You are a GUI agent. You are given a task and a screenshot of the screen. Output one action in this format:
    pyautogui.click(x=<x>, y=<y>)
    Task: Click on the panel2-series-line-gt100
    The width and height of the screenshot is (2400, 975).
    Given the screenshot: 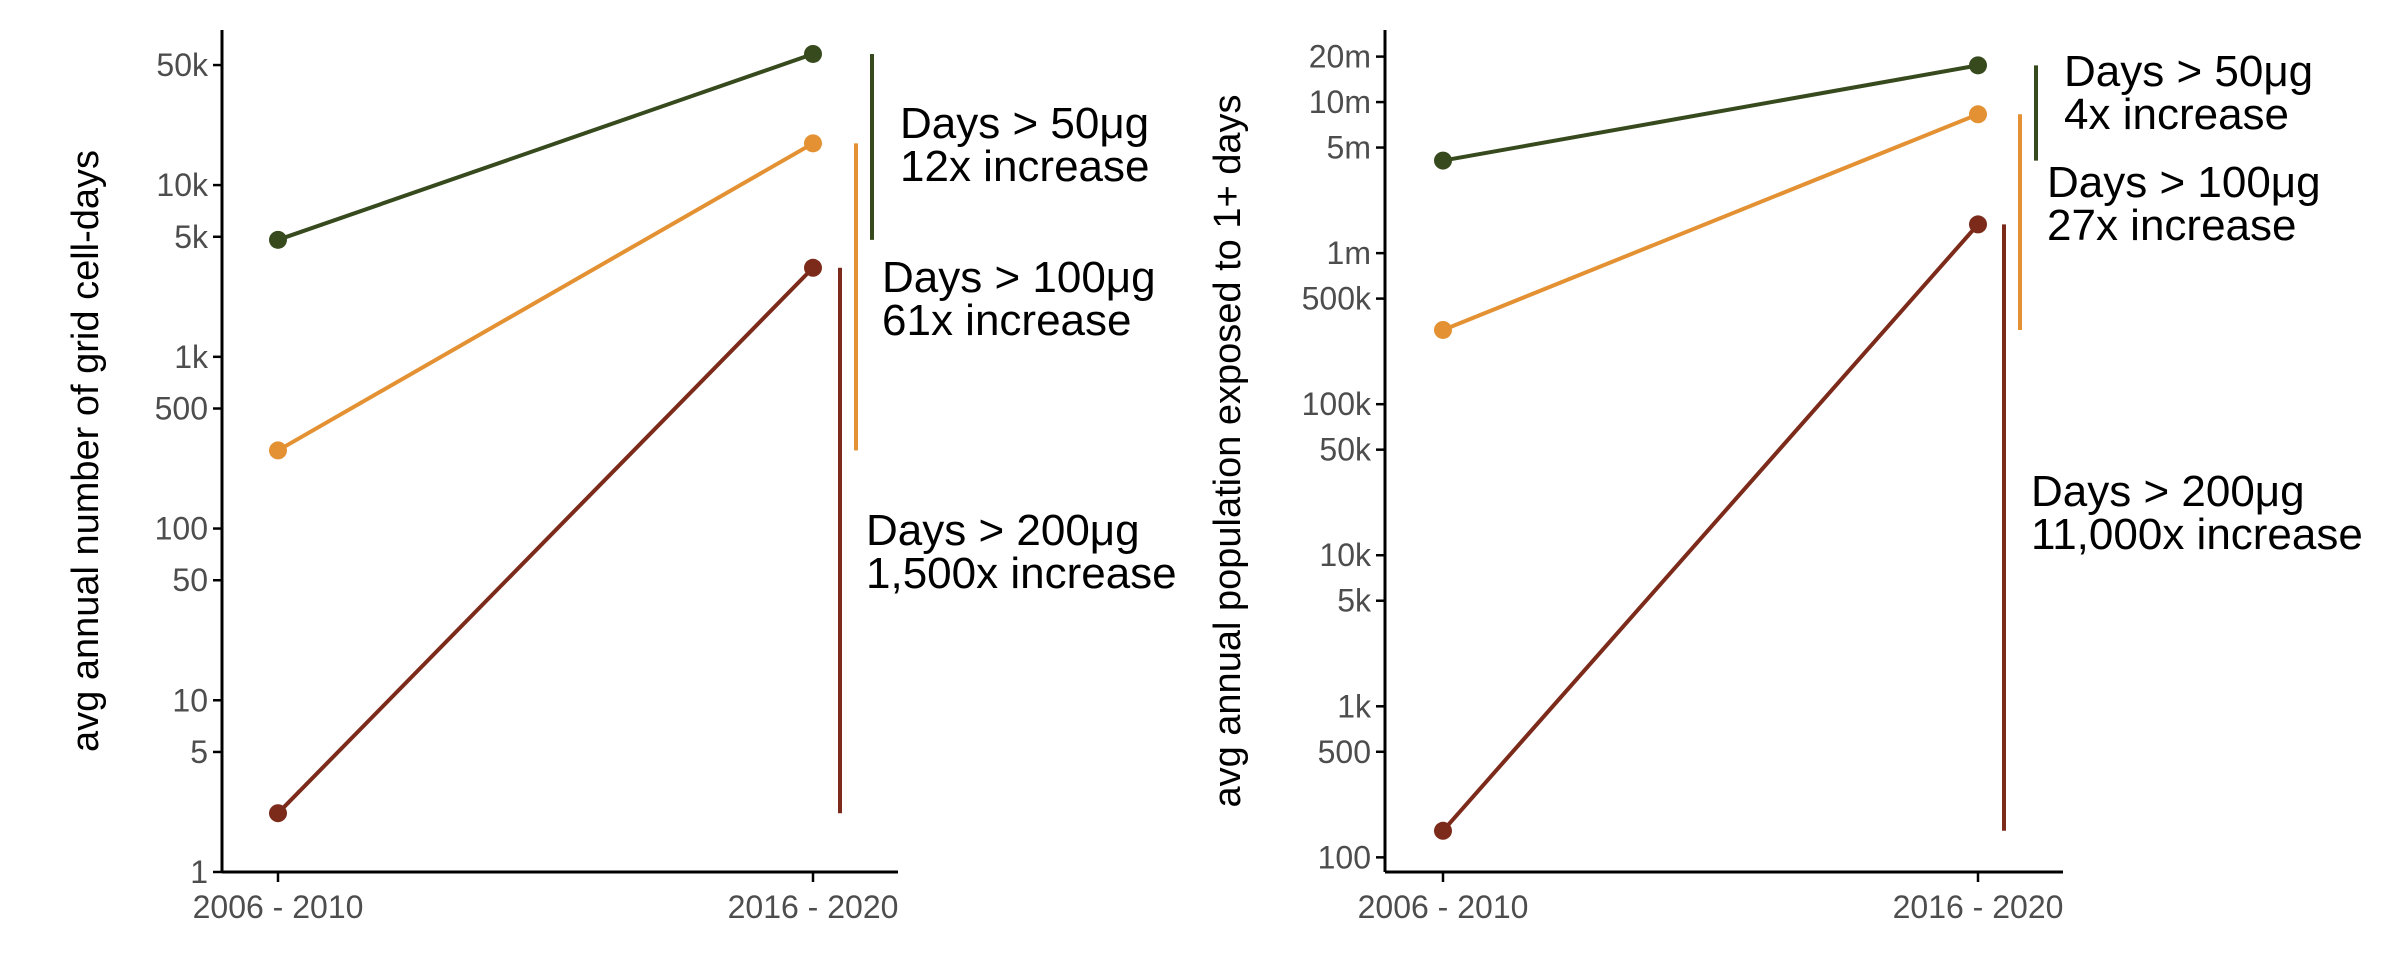 What is the action you would take?
    pyautogui.click(x=1710, y=222)
    